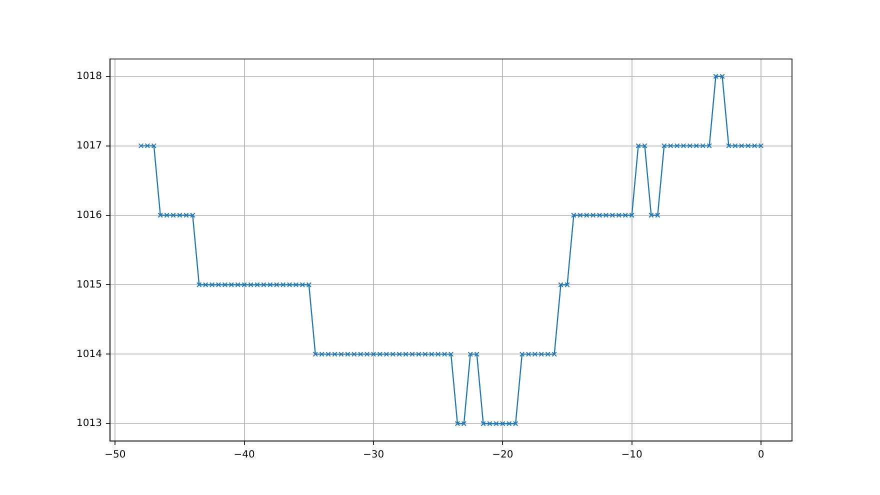 The width and height of the screenshot is (880, 495). Describe the element at coordinates (503, 455) in the screenshot. I see `x-tick-label: −20` at that location.